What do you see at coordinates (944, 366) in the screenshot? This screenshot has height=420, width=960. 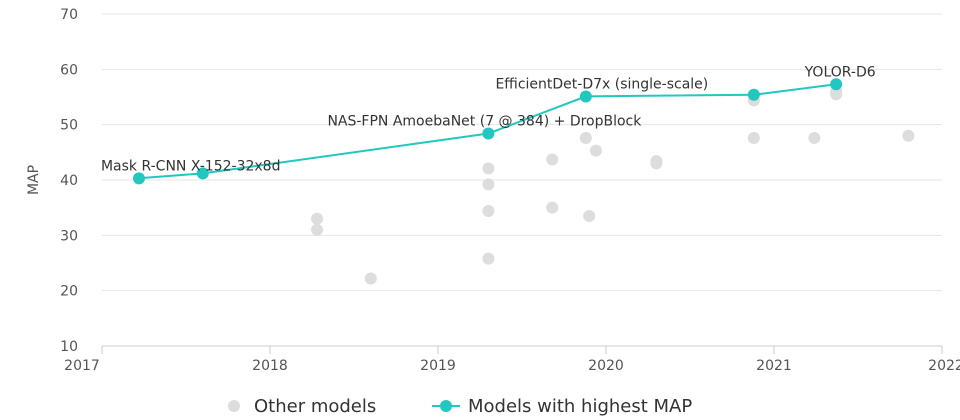 I see `x-tick-label: 2022` at bounding box center [944, 366].